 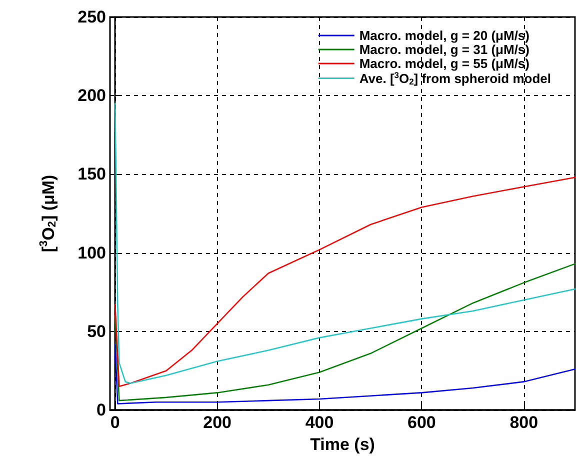 I want to click on y-tick-label: 0, so click(x=101, y=410).